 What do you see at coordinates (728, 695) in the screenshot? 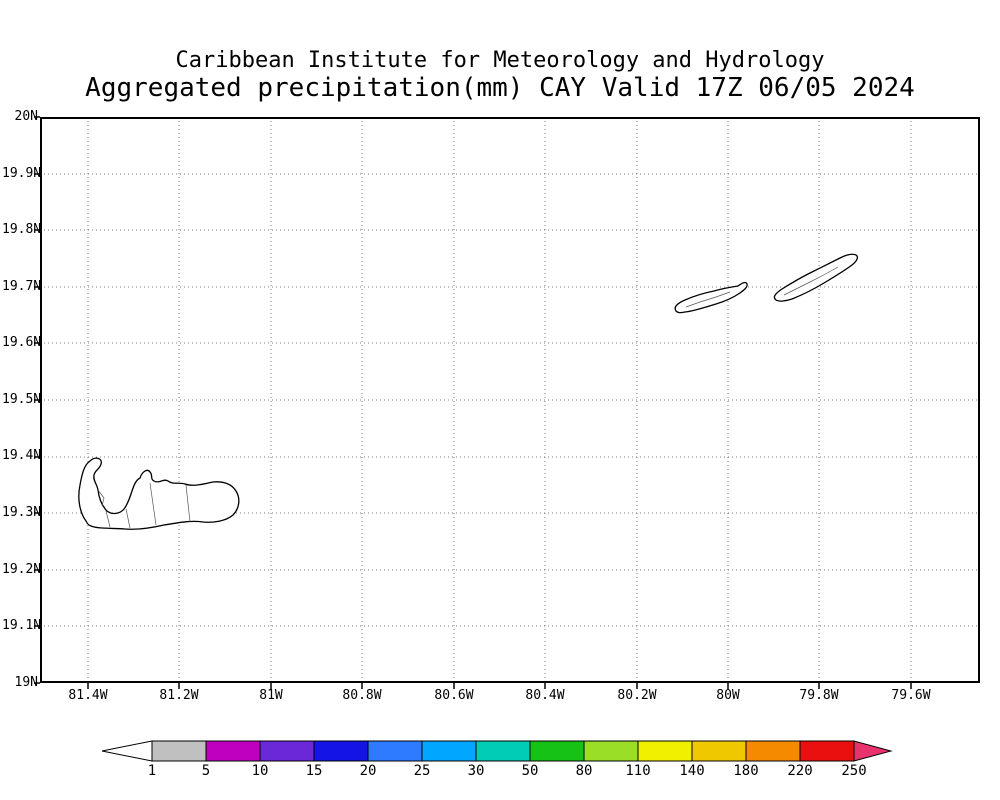
I see `x-axis-label: 80W` at bounding box center [728, 695].